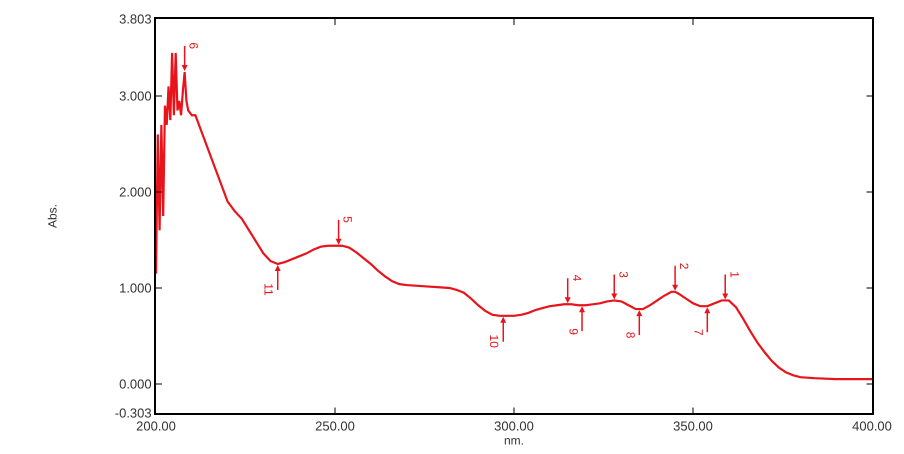 This screenshot has height=454, width=904. Describe the element at coordinates (156, 426) in the screenshot. I see `x-tick-label: 200.00` at that location.